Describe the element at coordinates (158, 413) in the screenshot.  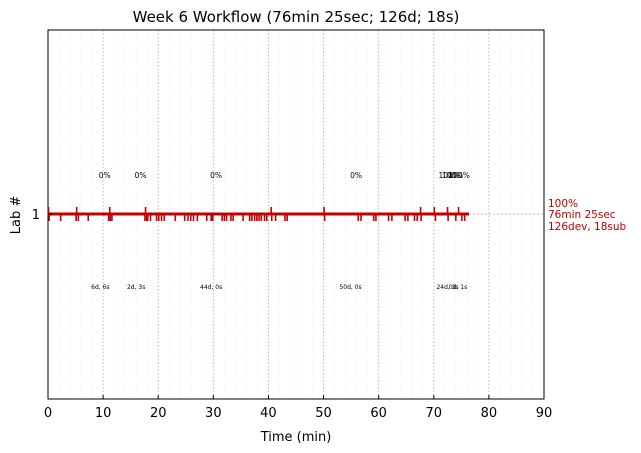
I see `x-tick-label: 20` at that location.